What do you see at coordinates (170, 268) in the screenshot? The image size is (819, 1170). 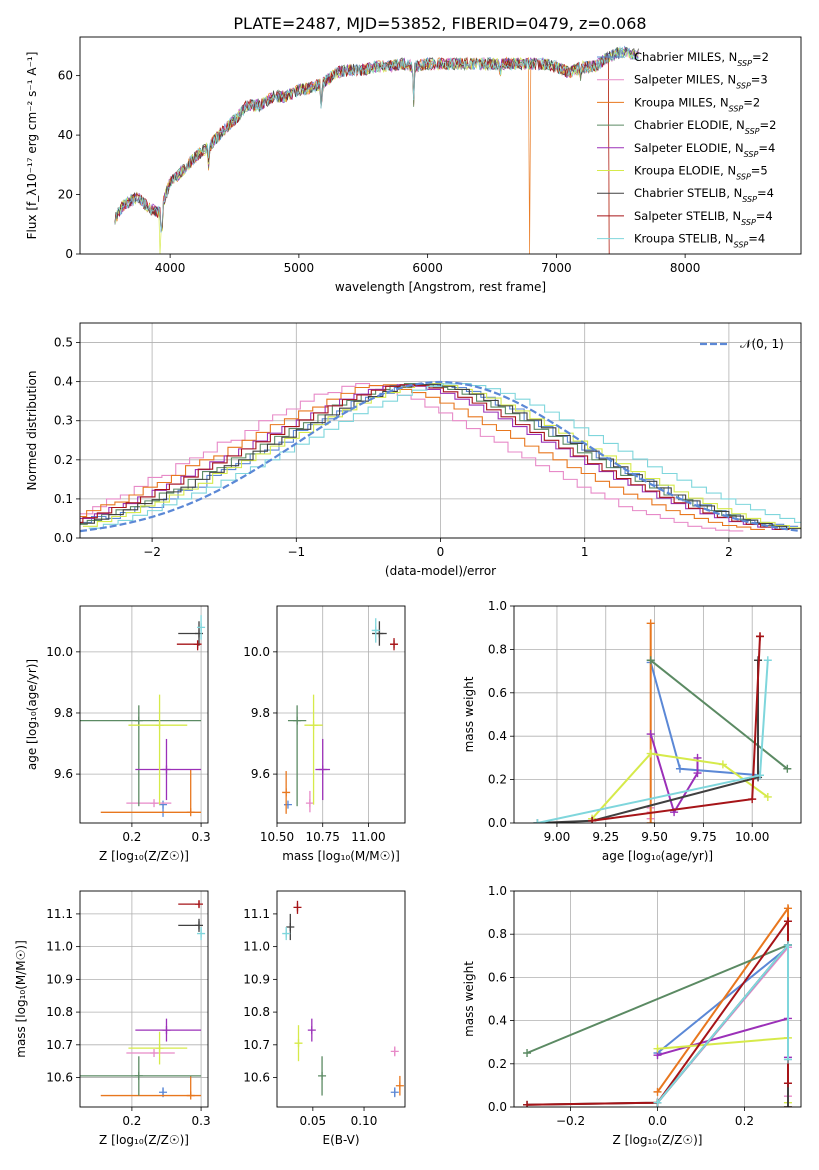 I see `x-tick-label: 4000` at bounding box center [170, 268].